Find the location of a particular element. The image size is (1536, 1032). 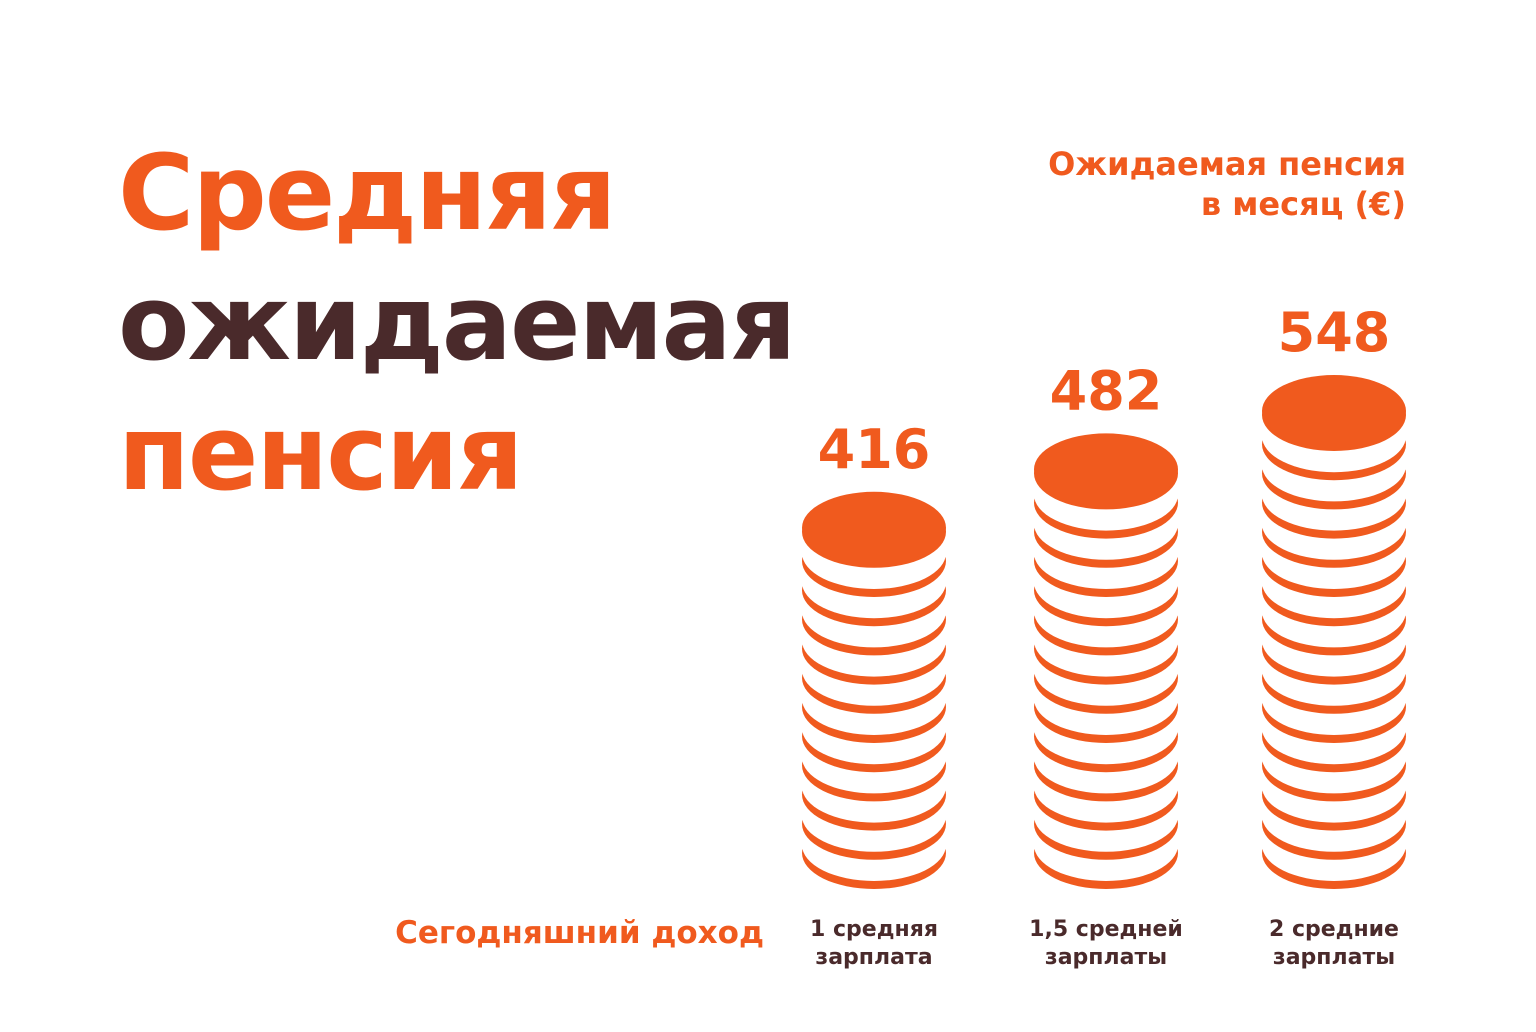

title-line-2: ожидаемая is located at coordinates (457, 323).